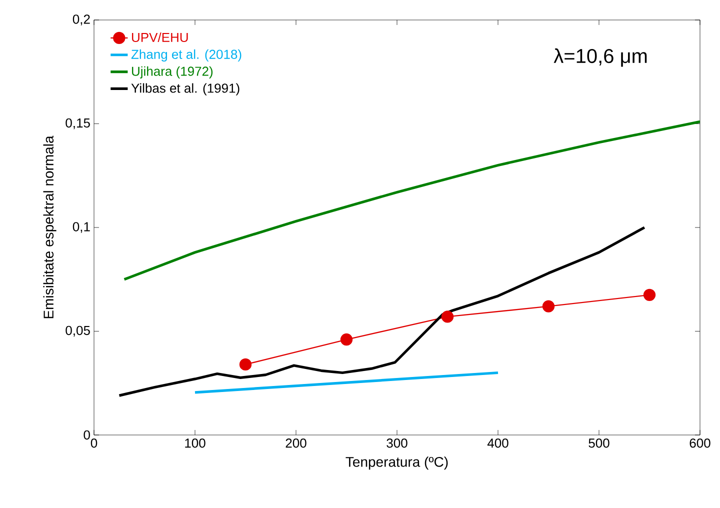  I want to click on x-tick-label: 0, so click(94, 443).